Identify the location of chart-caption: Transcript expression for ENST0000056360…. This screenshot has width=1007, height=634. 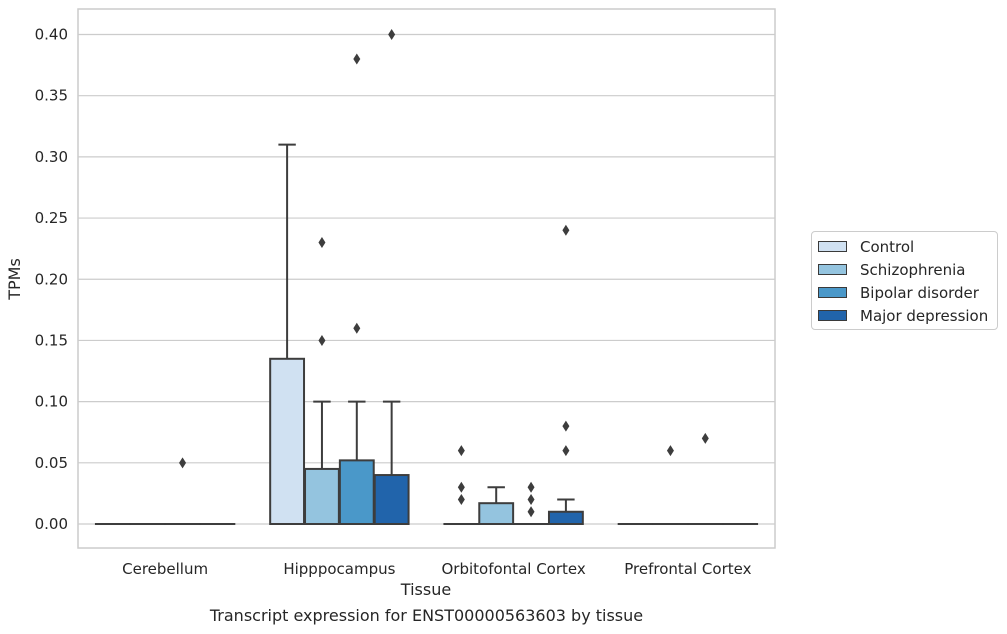
(426, 615).